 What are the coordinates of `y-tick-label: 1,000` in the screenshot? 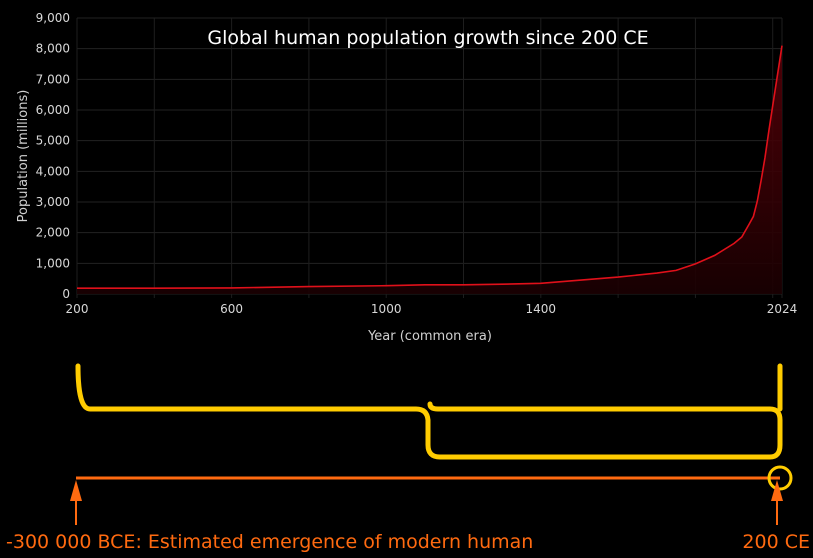 It's located at (53, 263).